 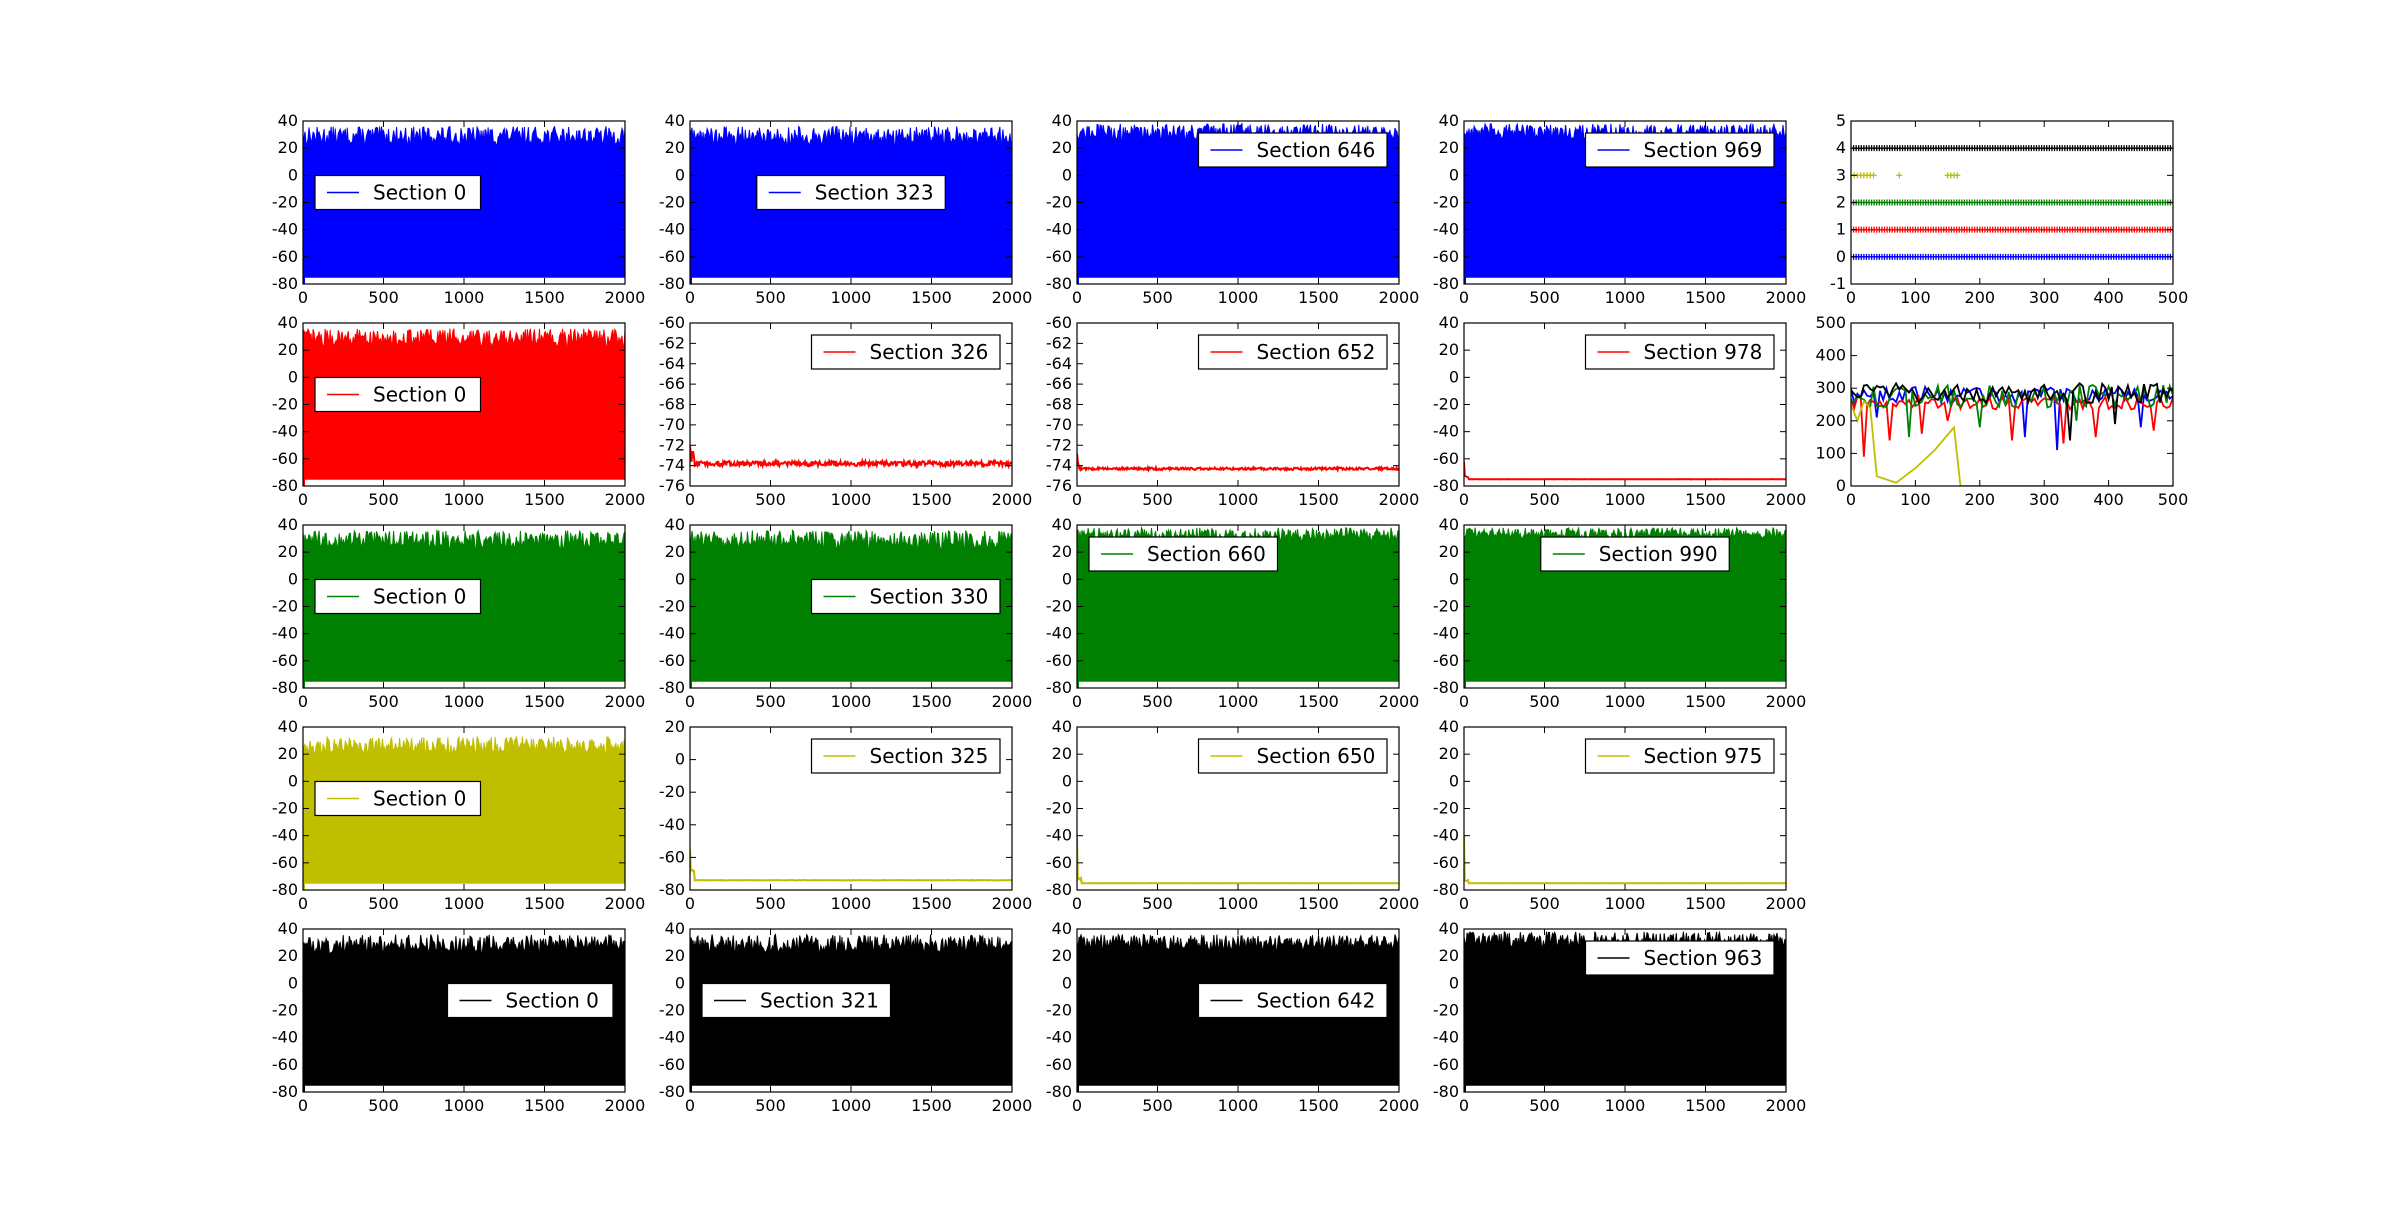 What do you see at coordinates (1679, 958) in the screenshot?
I see `legend: Section 963` at bounding box center [1679, 958].